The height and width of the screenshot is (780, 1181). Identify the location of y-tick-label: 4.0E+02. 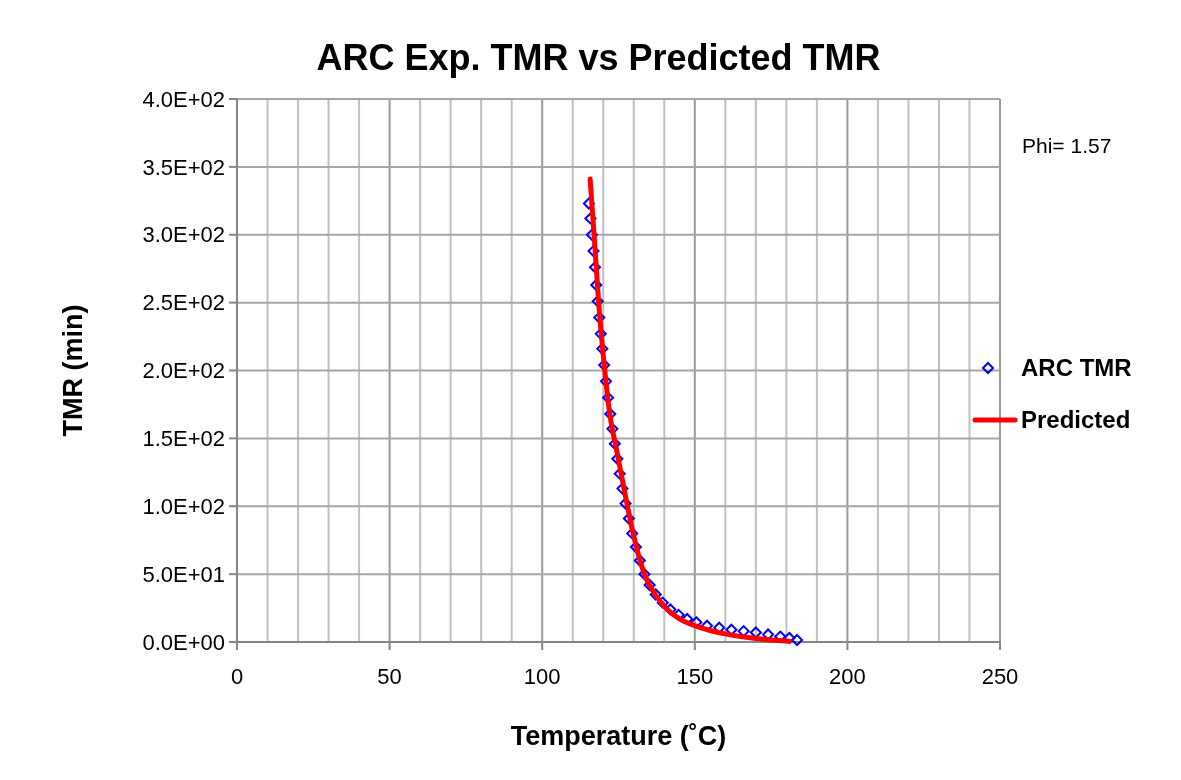
(183, 99).